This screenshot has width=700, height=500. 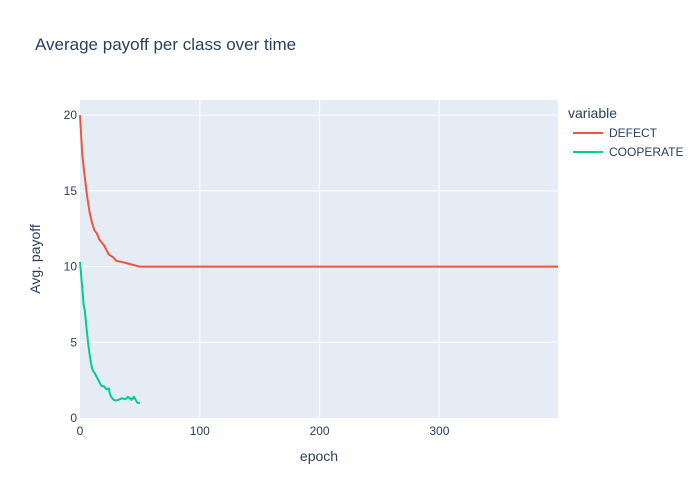 What do you see at coordinates (71, 115) in the screenshot?
I see `y-tick-label: 20` at bounding box center [71, 115].